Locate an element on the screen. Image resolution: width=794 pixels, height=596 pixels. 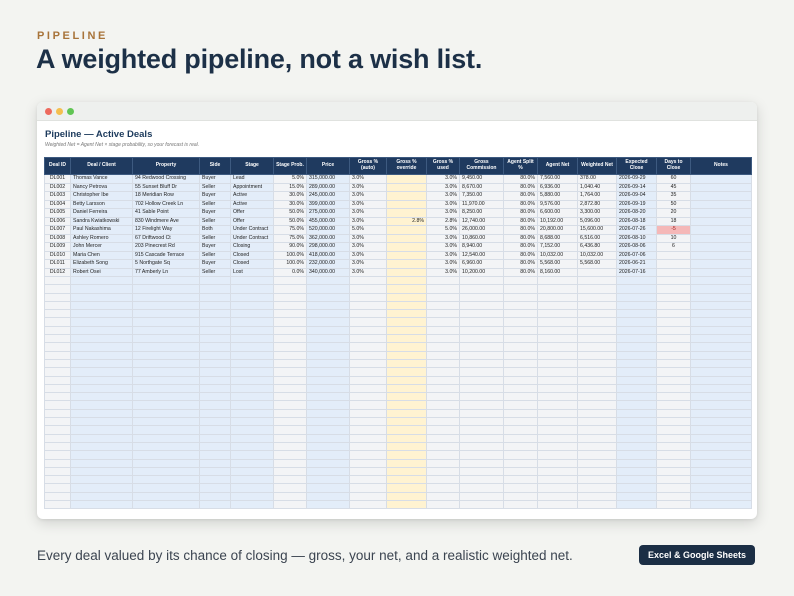
table-cell: 100.0% is located at coordinates (290, 255).